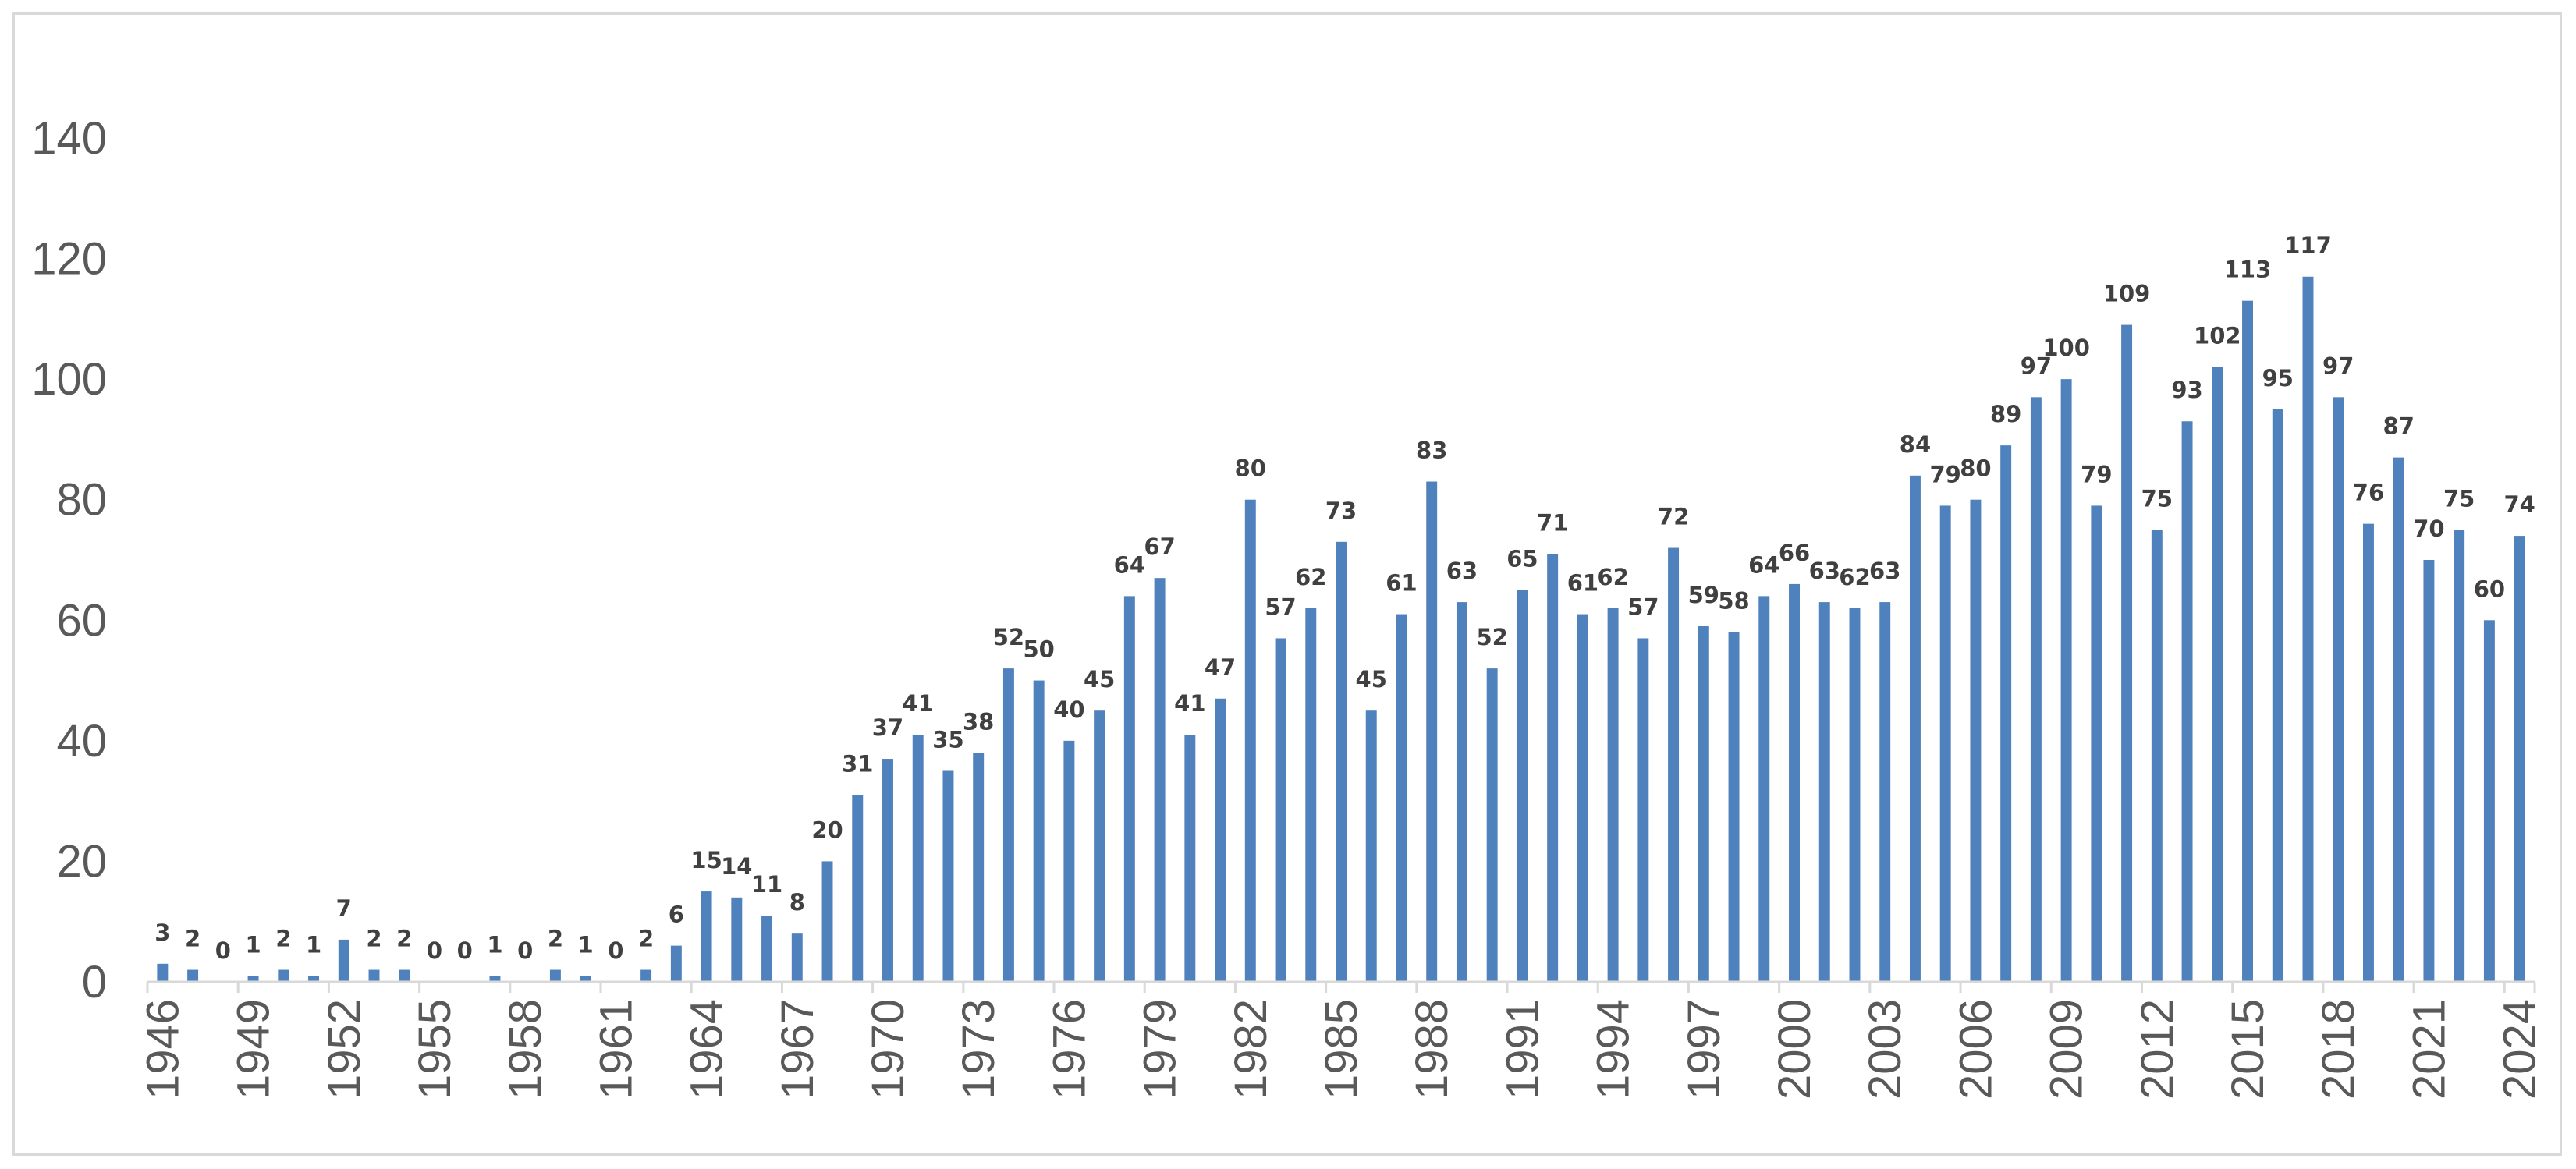 Image resolution: width=2576 pixels, height=1169 pixels. Describe the element at coordinates (1491, 637) in the screenshot. I see `data-label: 52` at that location.